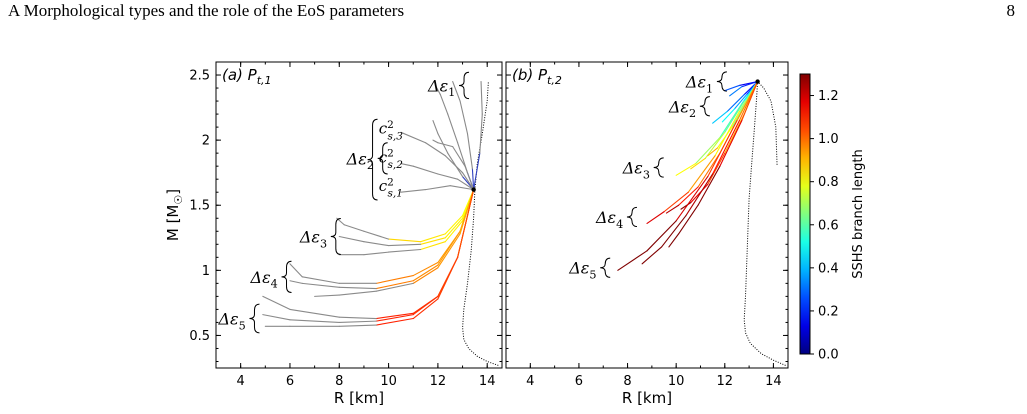 The width and height of the screenshot is (1027, 414). I want to click on transition-point, so click(757, 81).